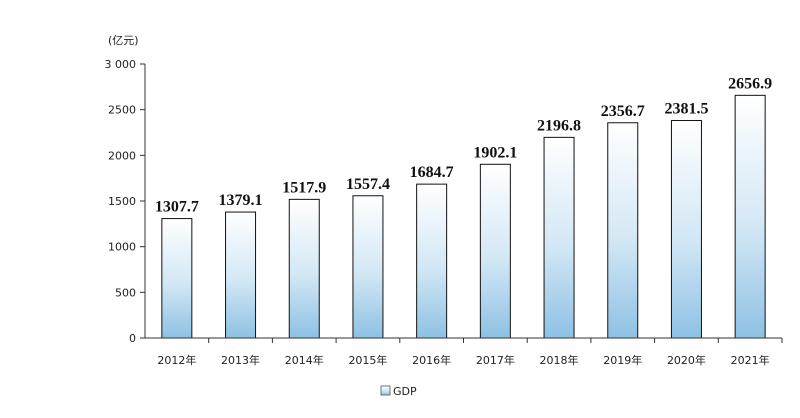 This screenshot has width=800, height=418. I want to click on unit-label: (亿元), so click(123, 40).